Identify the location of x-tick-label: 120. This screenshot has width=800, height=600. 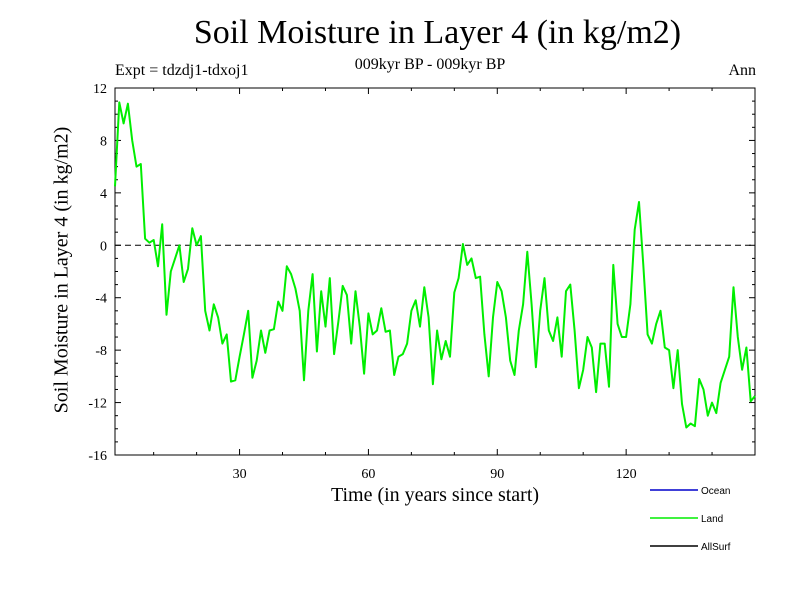
(626, 474).